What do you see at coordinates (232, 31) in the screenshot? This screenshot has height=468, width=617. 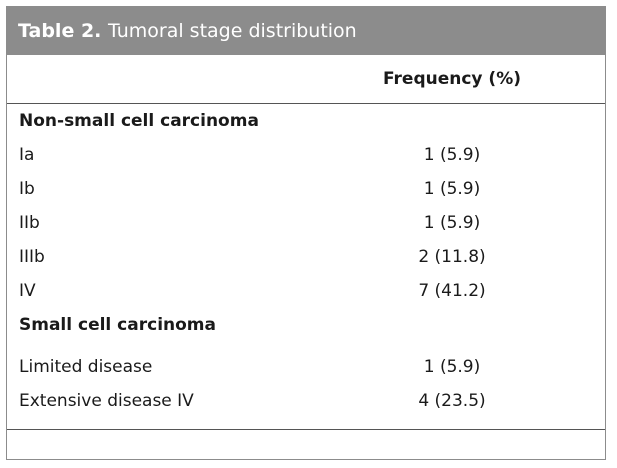 I see `table-title: Tumoral stage distribution` at bounding box center [232, 31].